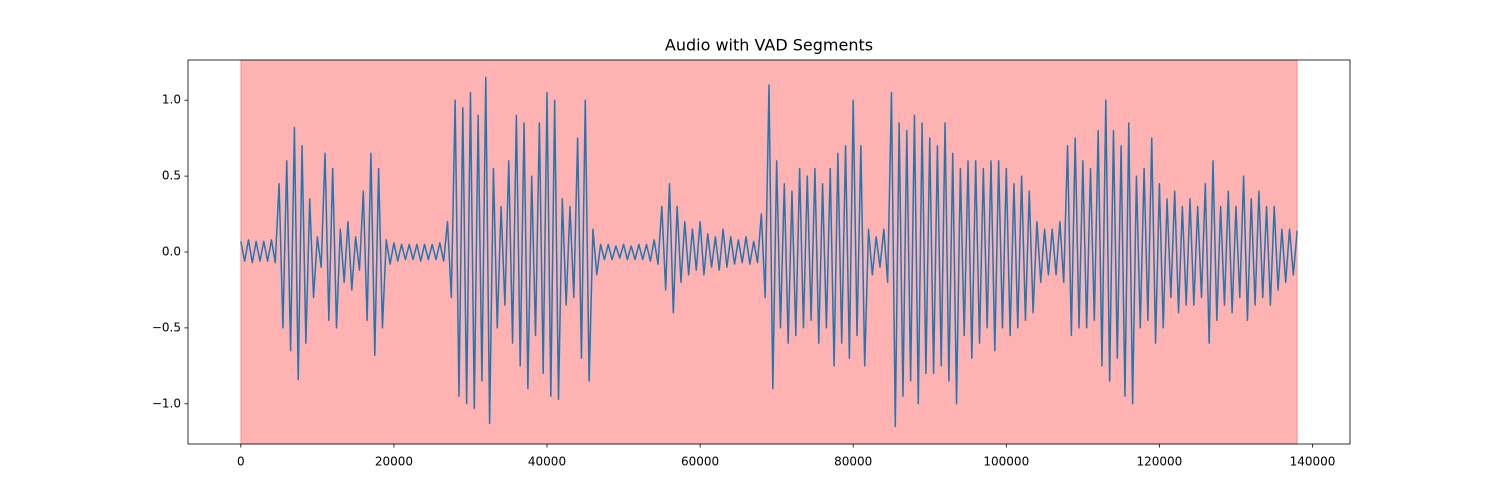  I want to click on x-tick-label: 0, so click(241, 462).